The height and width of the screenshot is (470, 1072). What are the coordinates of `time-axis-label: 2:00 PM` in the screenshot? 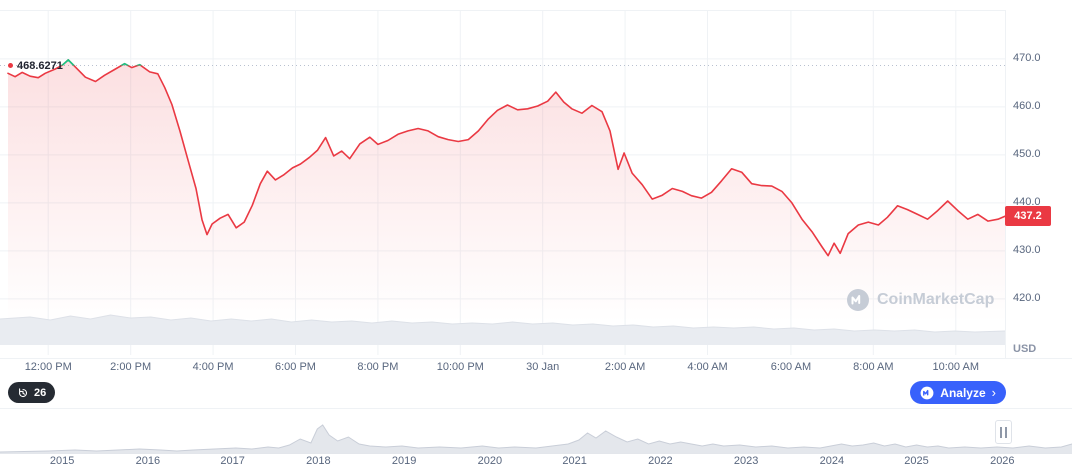 It's located at (131, 367).